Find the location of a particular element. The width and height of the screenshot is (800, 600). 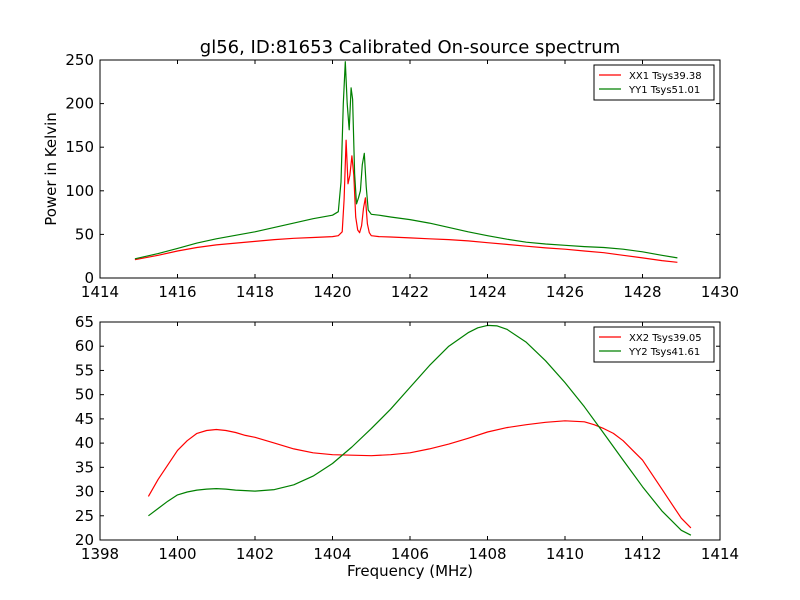

y-tick-label: 30 is located at coordinates (84, 492).